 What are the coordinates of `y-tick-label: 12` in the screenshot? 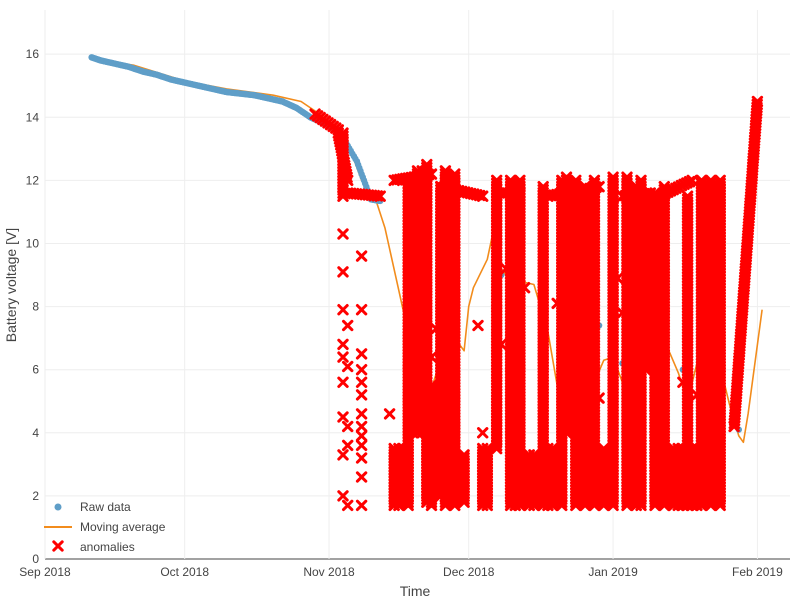 It's located at (33, 180).